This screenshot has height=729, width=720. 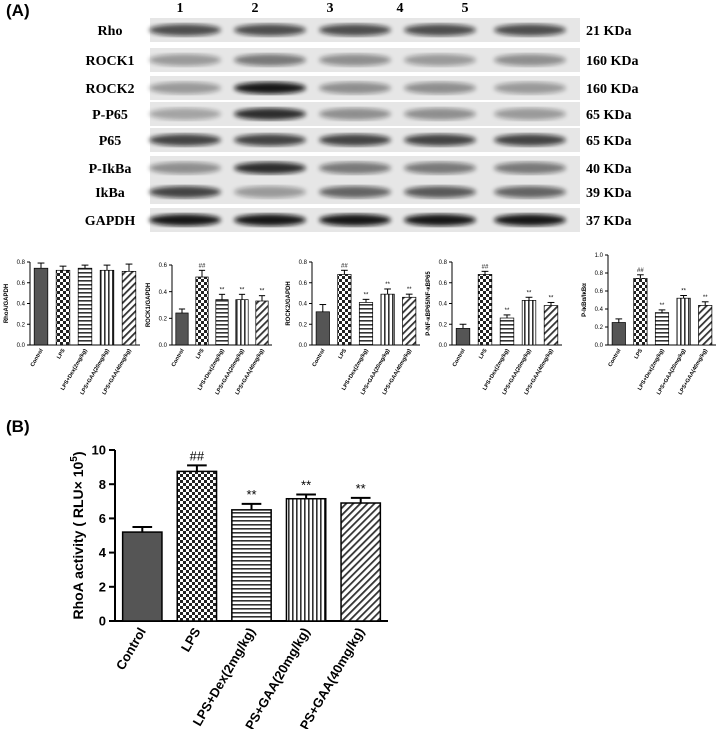 What do you see at coordinates (330, 8) in the screenshot?
I see `lane-number: 3` at bounding box center [330, 8].